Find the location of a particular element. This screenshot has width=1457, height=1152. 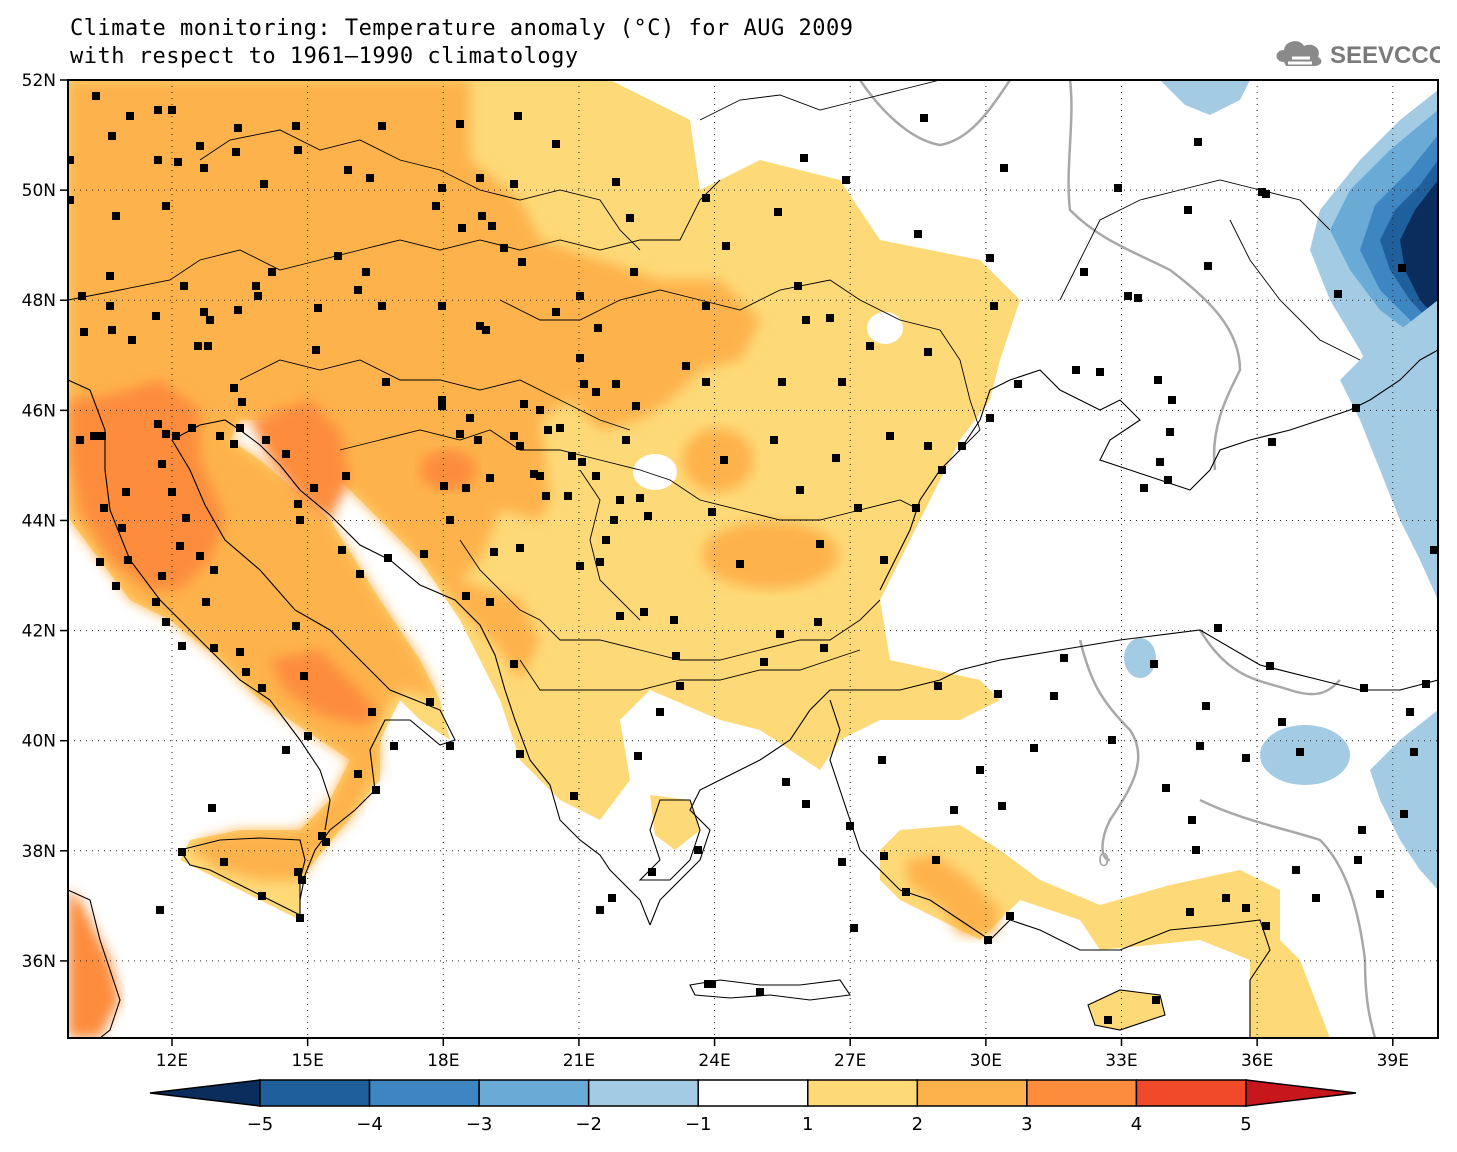

anomaly-region-1-2-turkey is located at coordinates (1105, 931).